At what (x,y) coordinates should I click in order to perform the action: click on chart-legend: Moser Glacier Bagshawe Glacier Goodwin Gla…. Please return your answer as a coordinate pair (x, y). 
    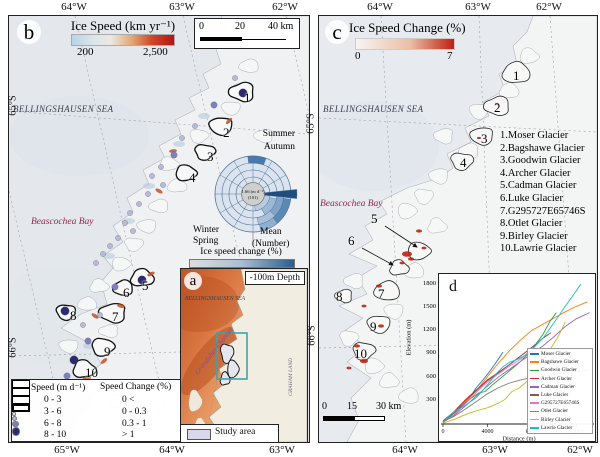
    Looking at the image, I should click on (560, 391).